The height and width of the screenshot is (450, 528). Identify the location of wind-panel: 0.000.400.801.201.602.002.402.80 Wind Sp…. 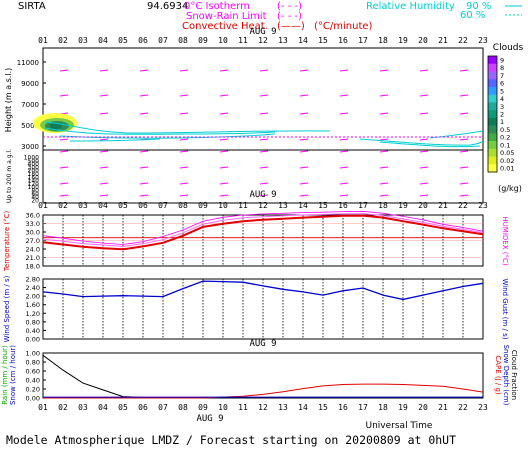
(256, 309).